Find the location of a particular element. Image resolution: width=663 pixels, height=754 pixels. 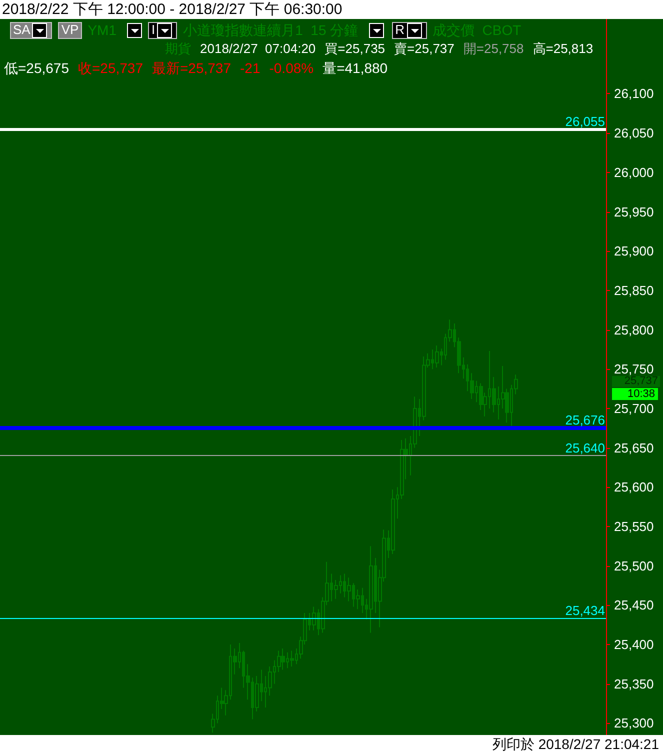

annotation: SA is located at coordinates (31, 30).